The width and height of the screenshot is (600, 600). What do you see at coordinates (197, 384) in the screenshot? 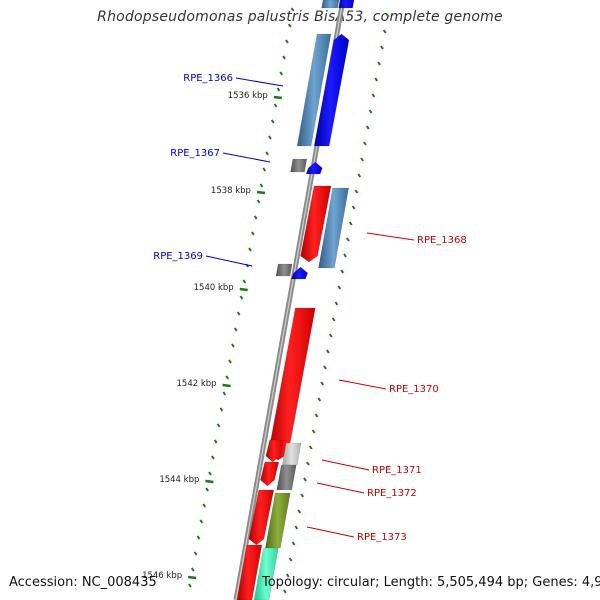
I see `tick-label: 1542 kbp` at bounding box center [197, 384].